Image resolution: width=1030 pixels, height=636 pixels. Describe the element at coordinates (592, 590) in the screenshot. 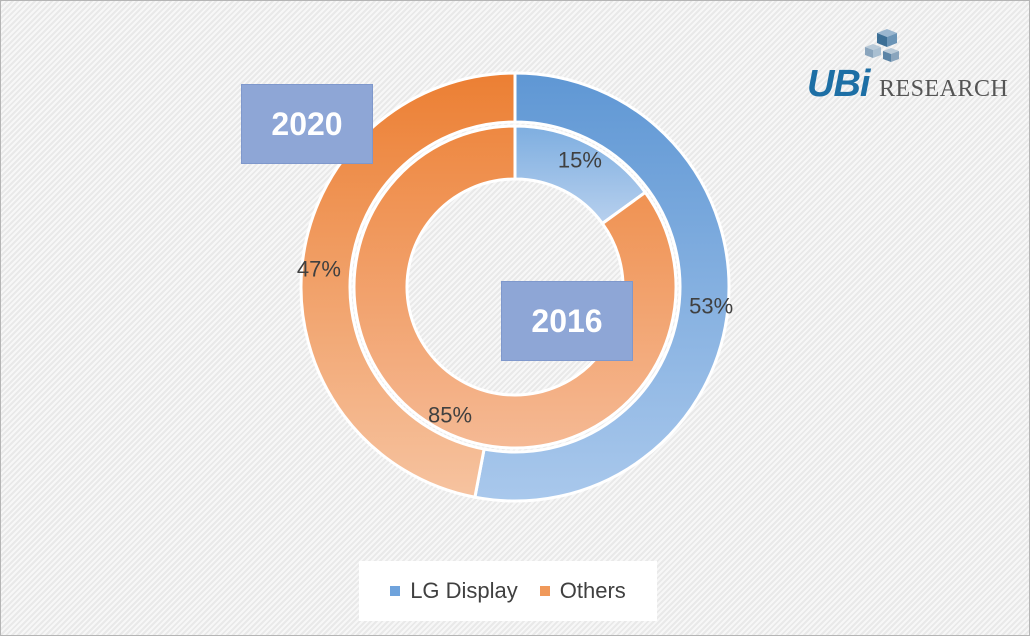

I see `legend-label-others: Others` at that location.